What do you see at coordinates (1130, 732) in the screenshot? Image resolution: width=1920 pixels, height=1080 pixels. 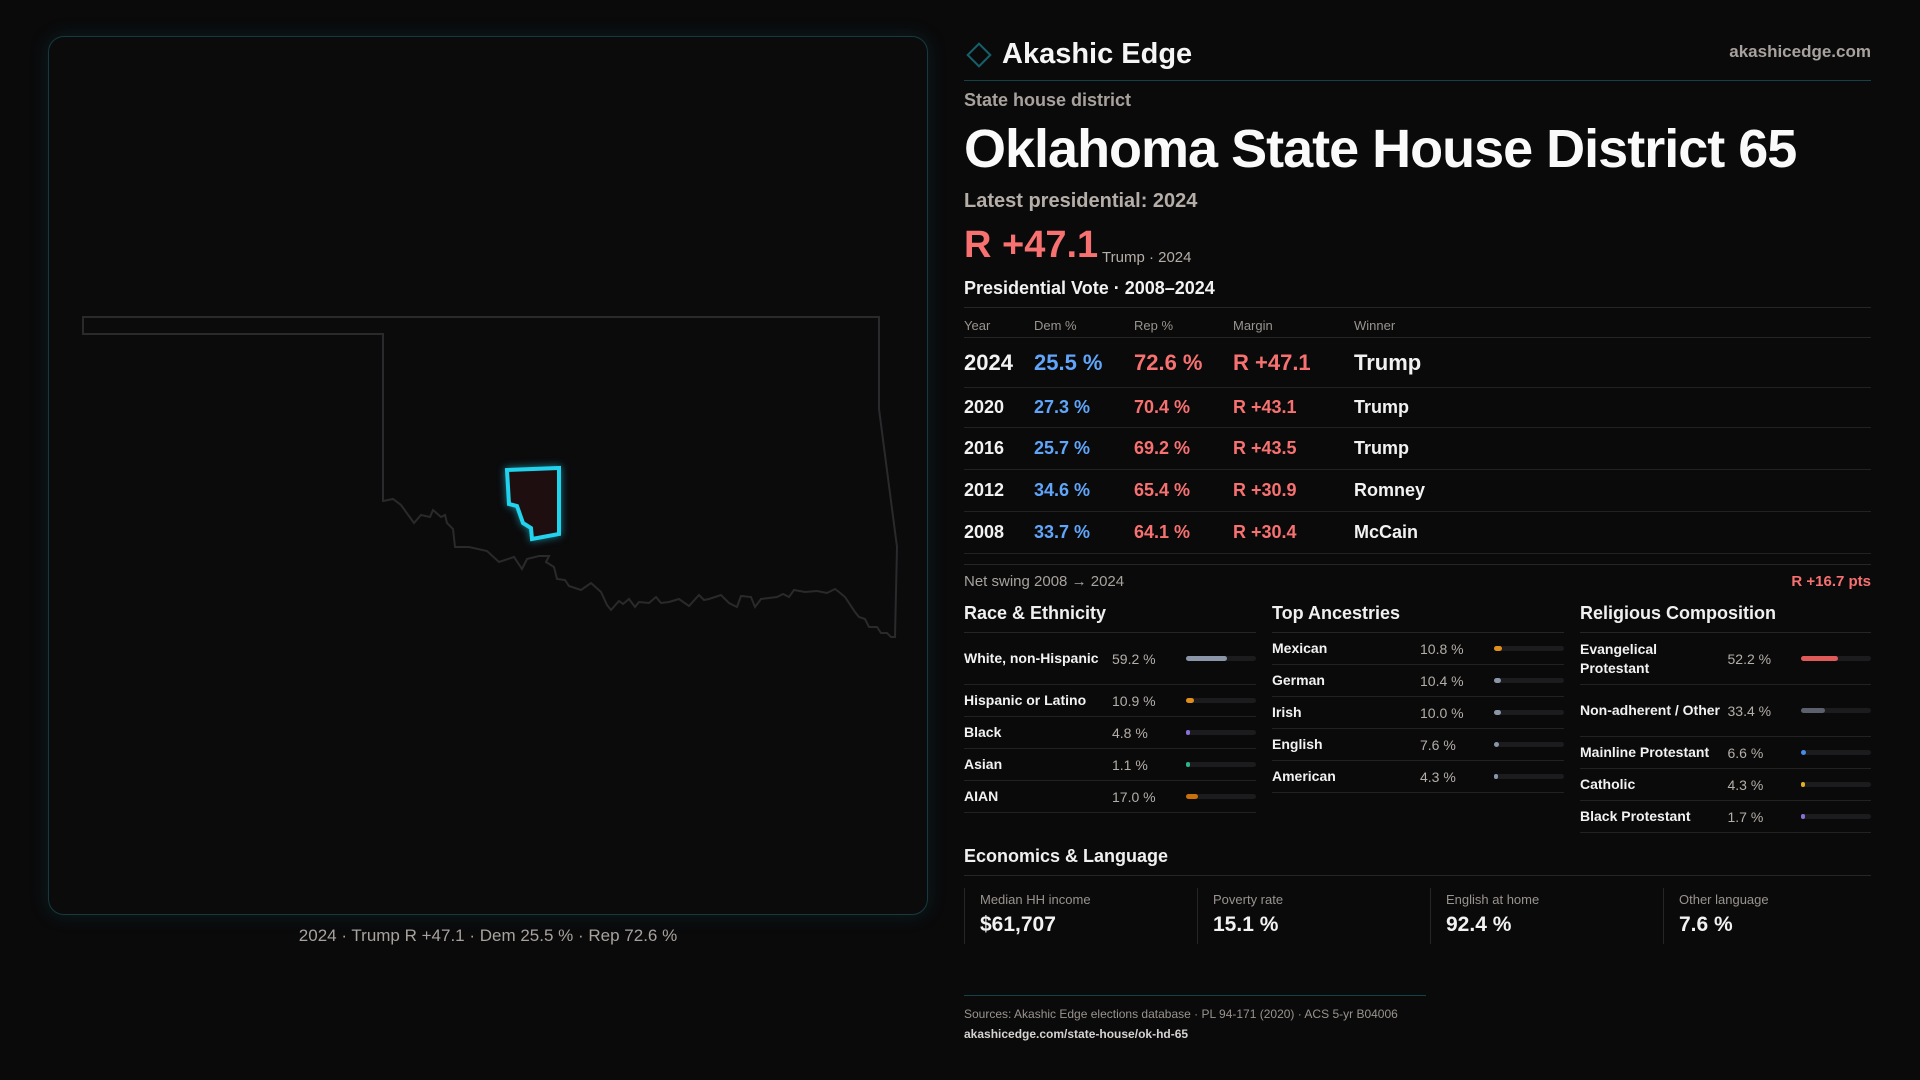 I see `race-pct: 4.8 %` at bounding box center [1130, 732].